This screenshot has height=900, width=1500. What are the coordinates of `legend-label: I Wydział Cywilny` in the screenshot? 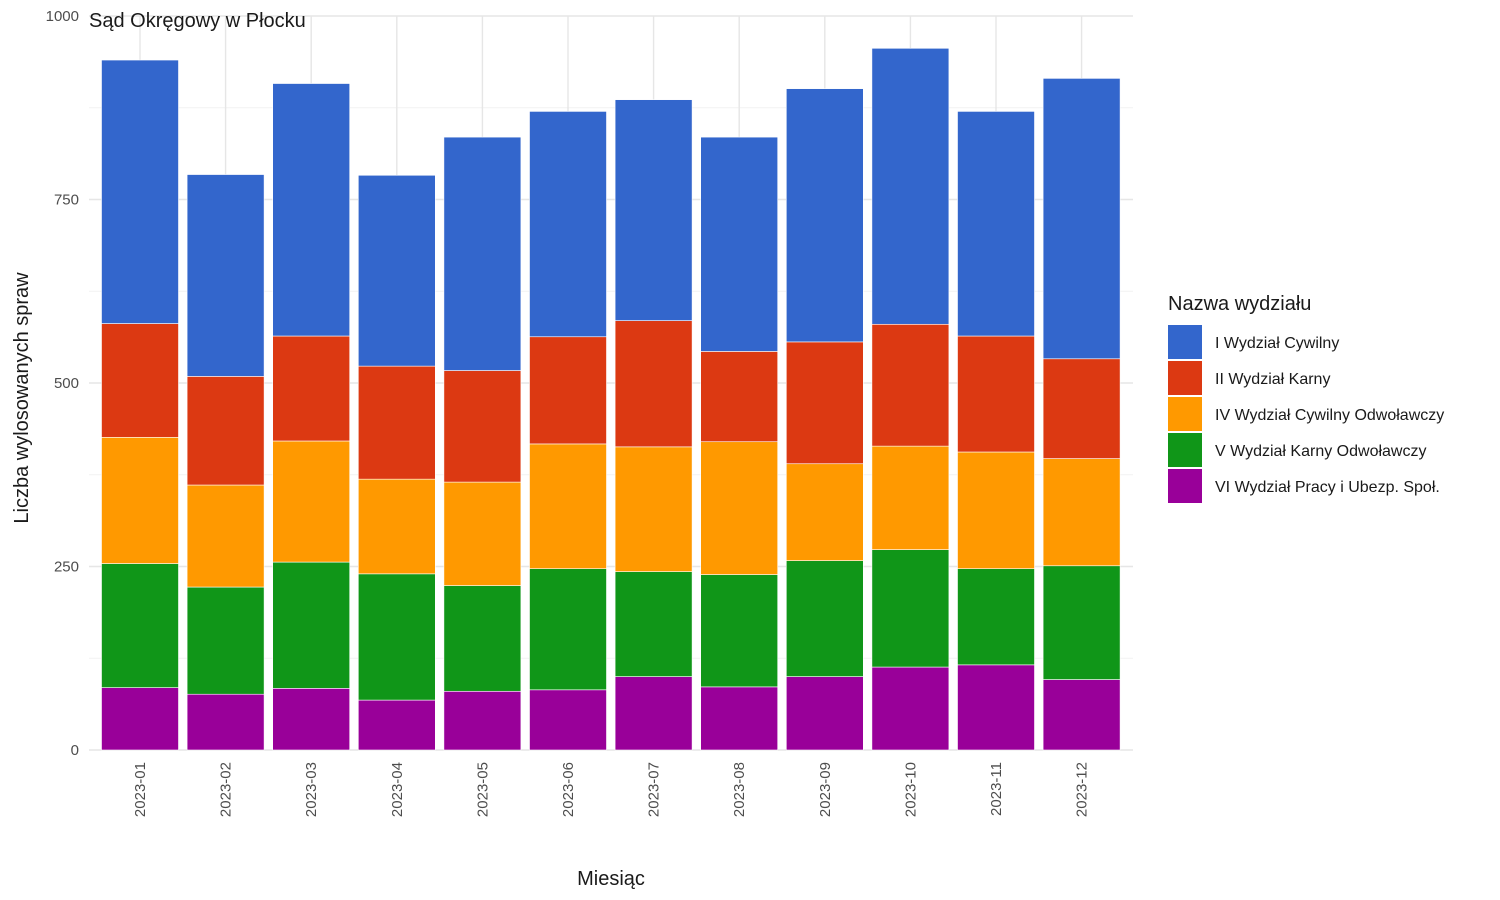 It's located at (1277, 343).